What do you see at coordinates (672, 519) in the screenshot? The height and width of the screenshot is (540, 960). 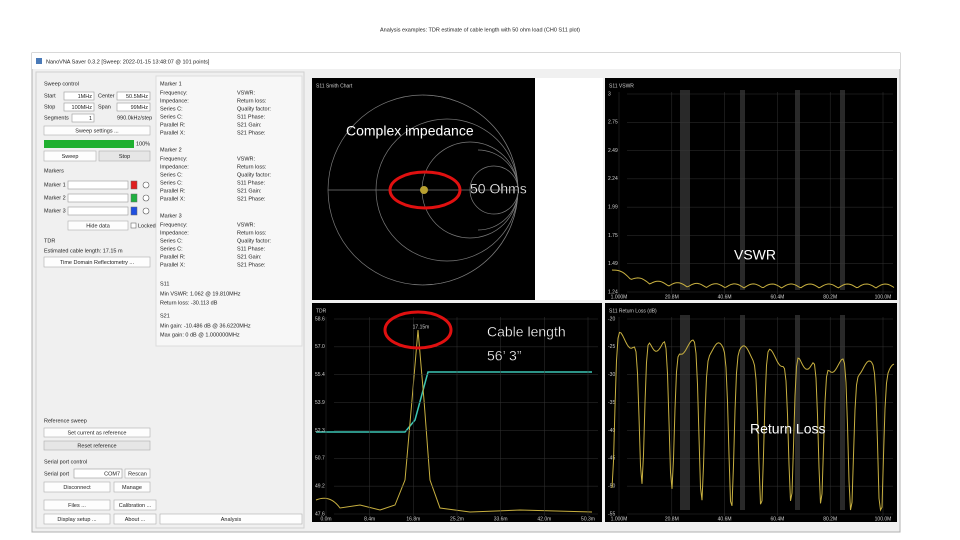 I see `x-tick-label: 20.8M` at bounding box center [672, 519].